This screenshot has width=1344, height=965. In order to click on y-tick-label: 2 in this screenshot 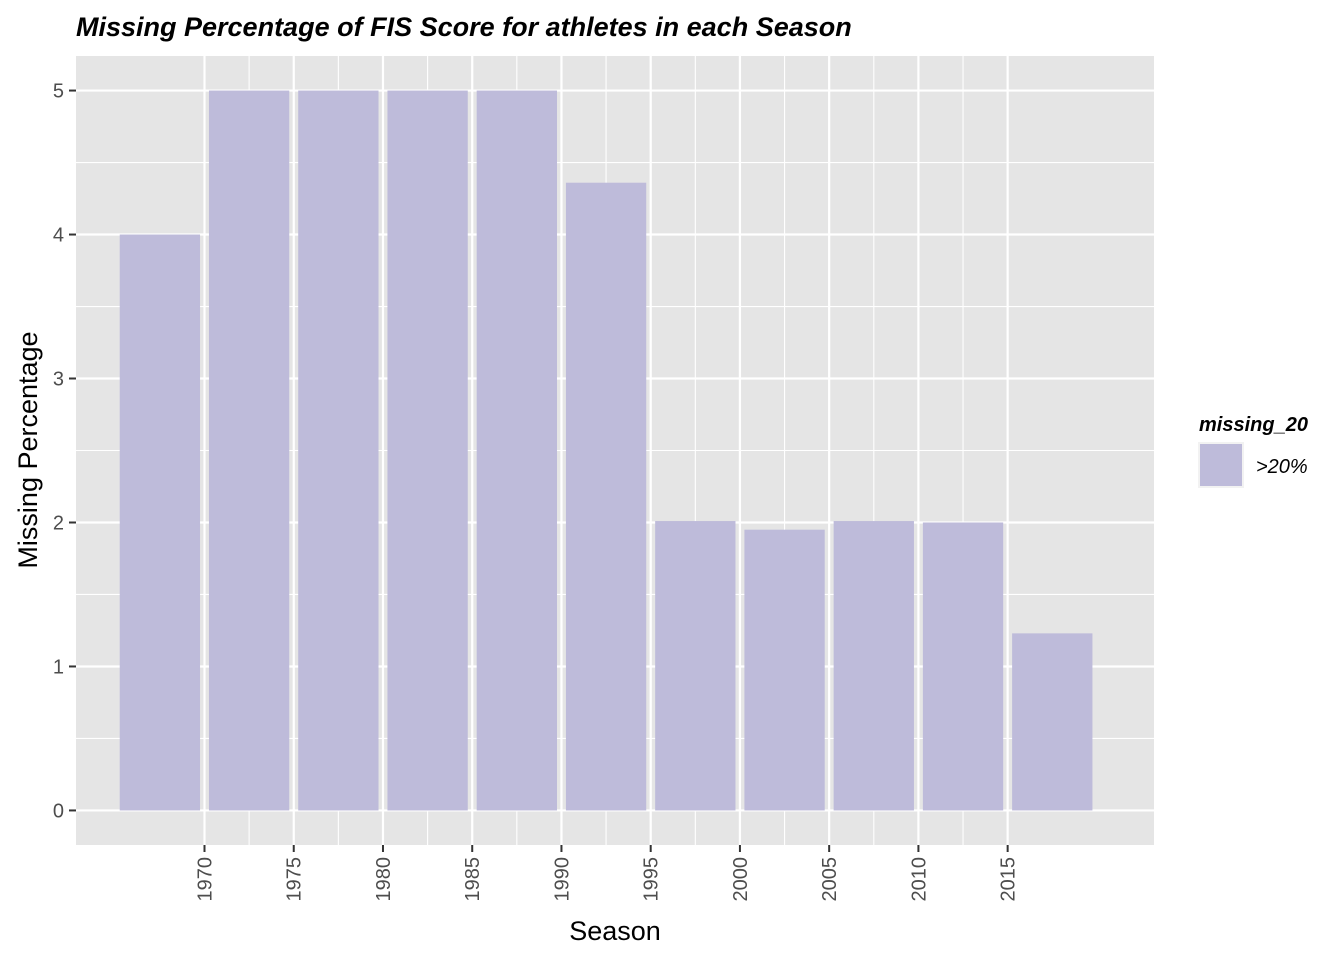, I will do `click(58, 523)`.